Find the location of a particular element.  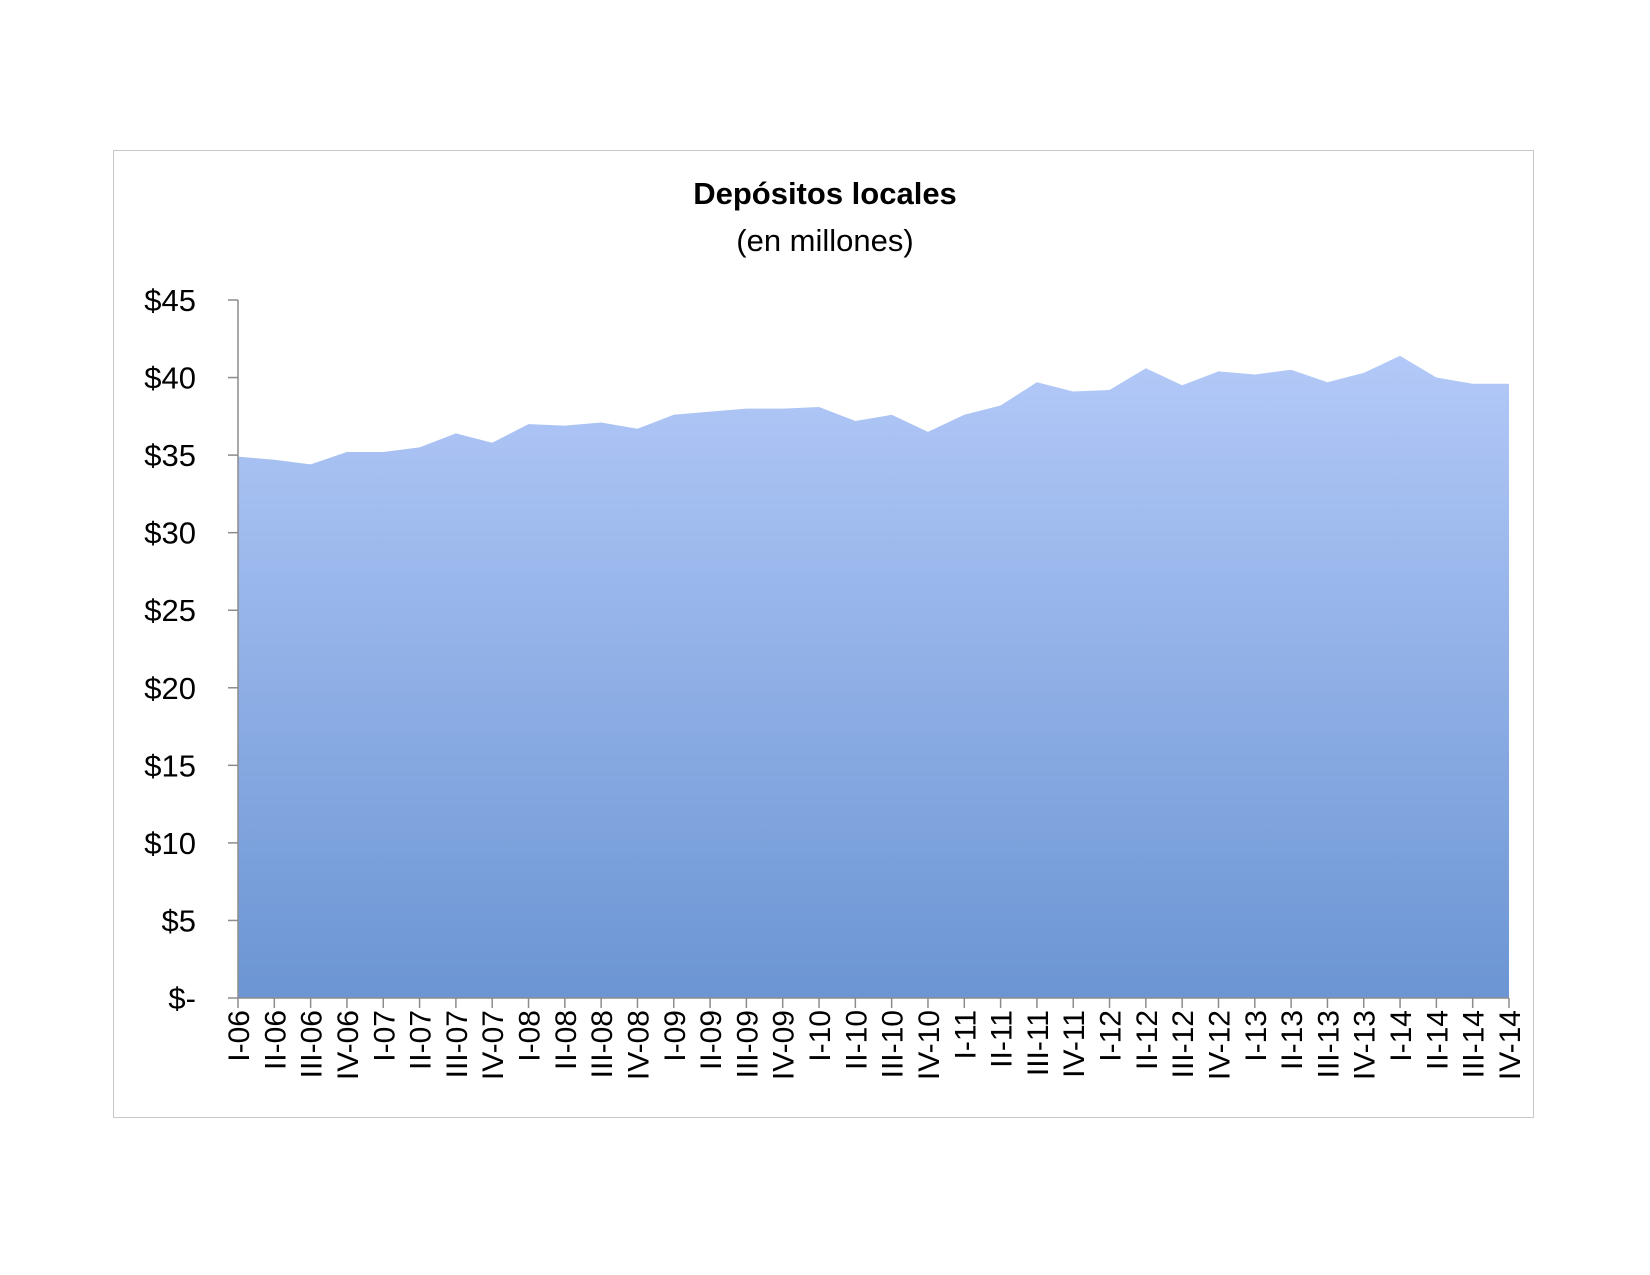

x-tick-label: II-08 is located at coordinates (566, 1040).